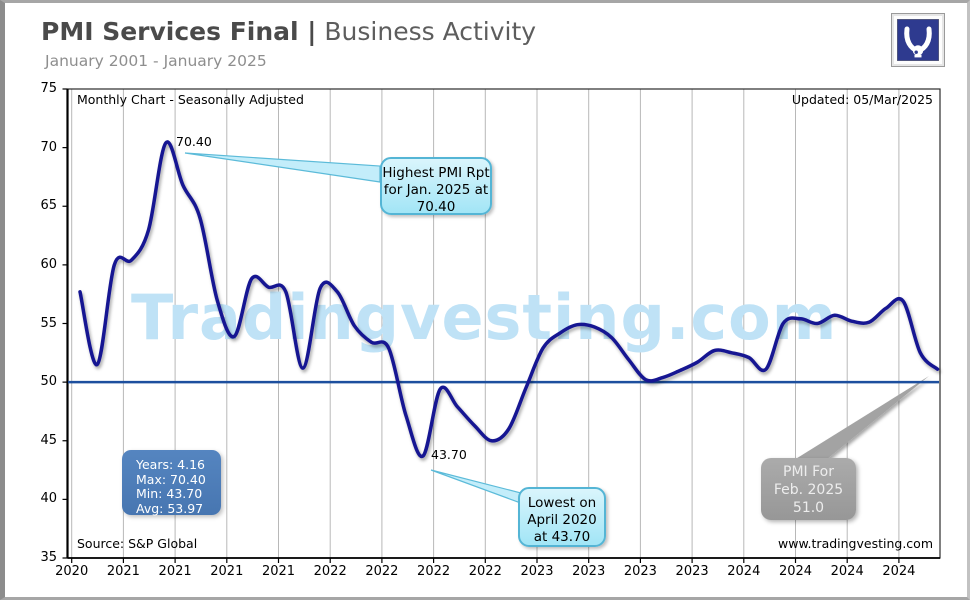 The image size is (970, 600). I want to click on stats-avg: Avg: 53.97, so click(170, 508).